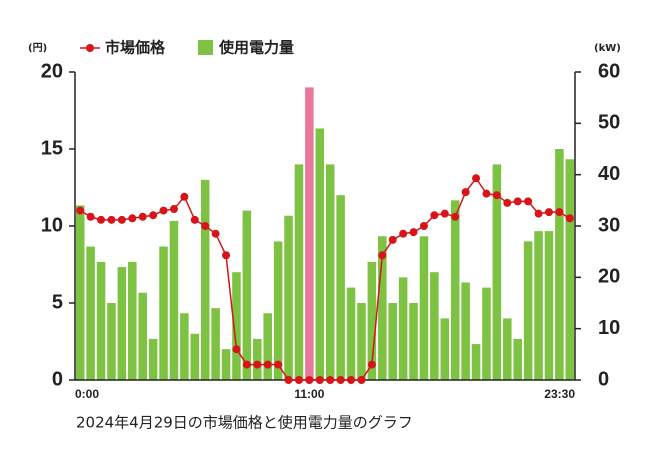 The image size is (645, 460). What do you see at coordinates (609, 328) in the screenshot?
I see `y2-tick-label: 10` at bounding box center [609, 328].